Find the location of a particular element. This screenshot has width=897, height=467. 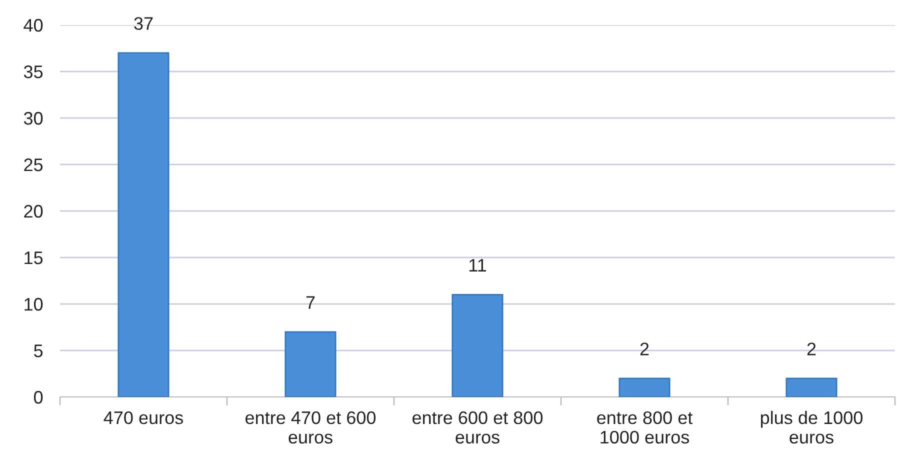

y-tick-label: 35 is located at coordinates (33, 71).